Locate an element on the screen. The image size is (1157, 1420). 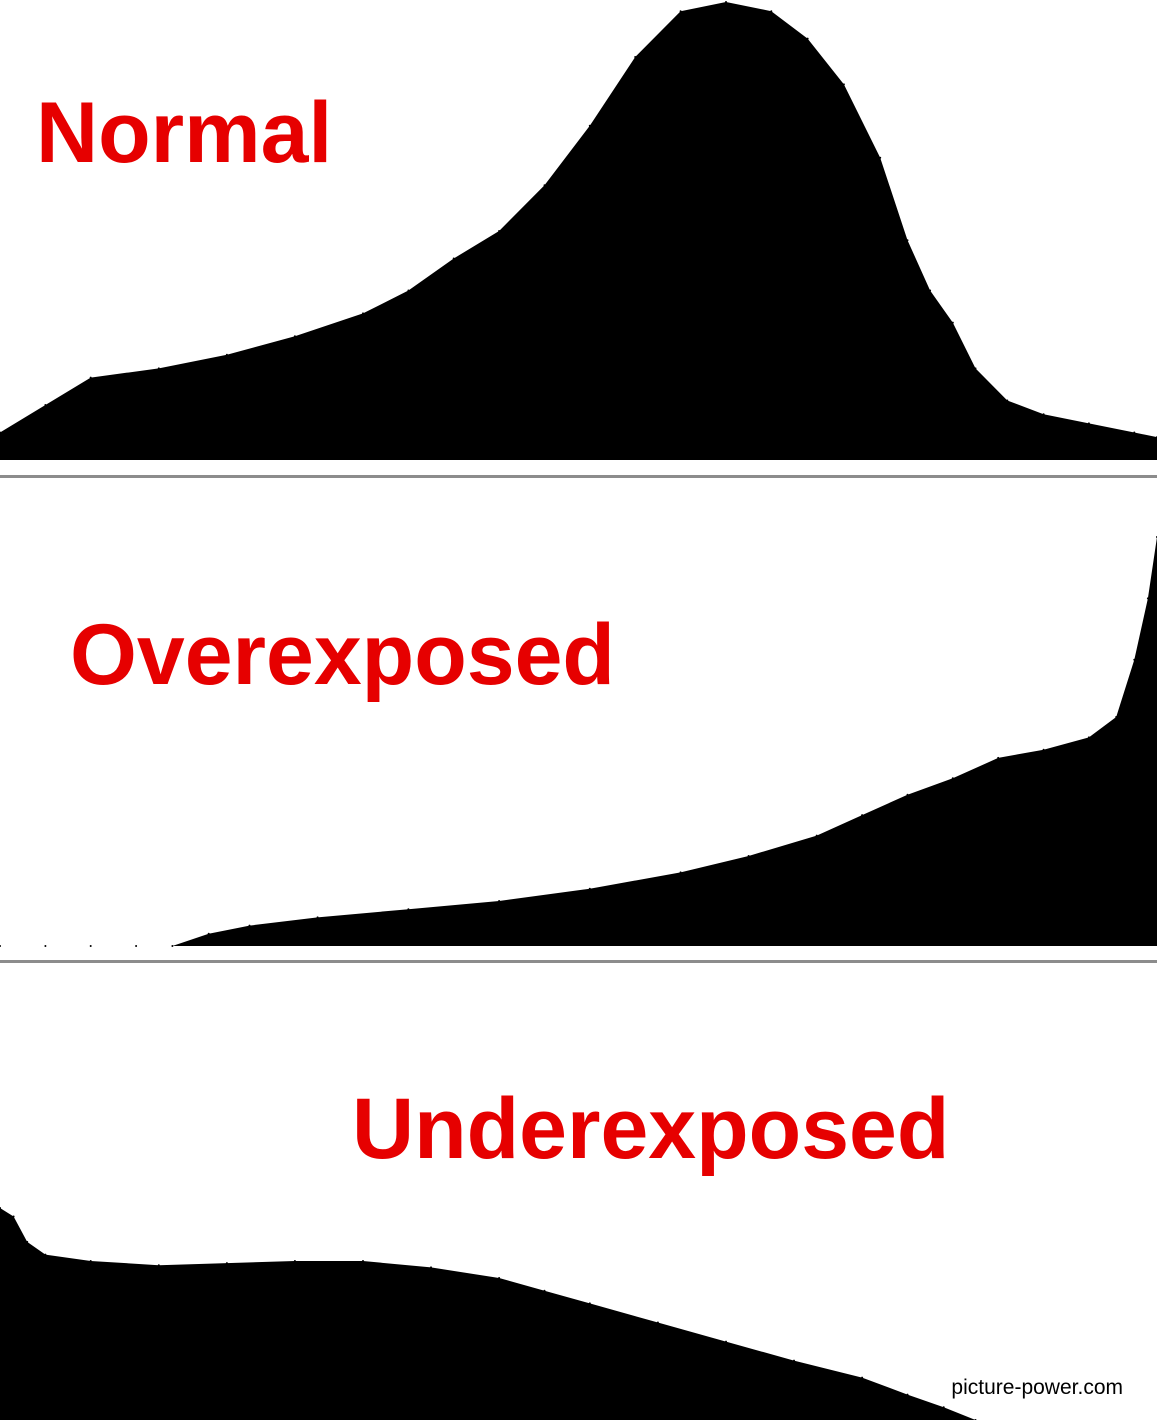
site-credit: picture-power.com is located at coordinates (1037, 1387).